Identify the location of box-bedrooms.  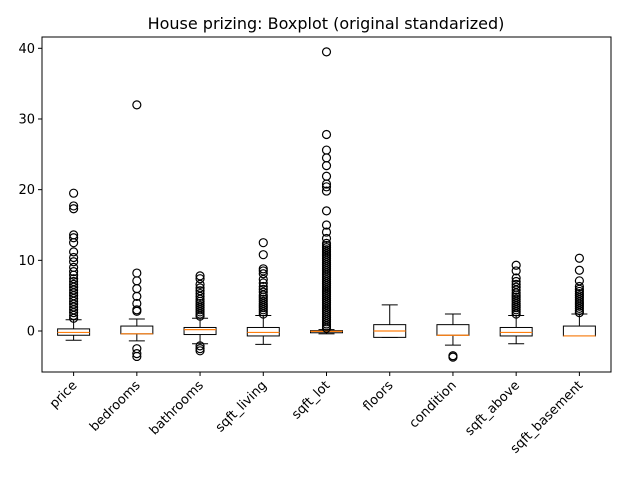
(137, 231).